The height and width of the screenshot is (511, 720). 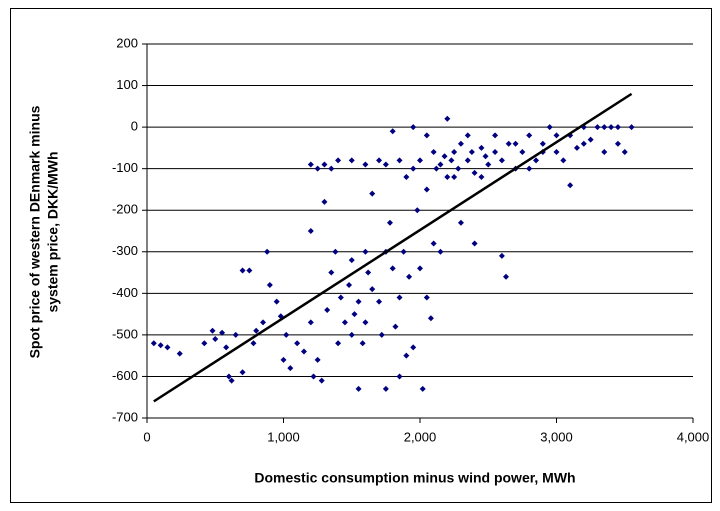 What do you see at coordinates (35, 231) in the screenshot?
I see `y-axis-title: Spot price of western DEnmark minus` at bounding box center [35, 231].